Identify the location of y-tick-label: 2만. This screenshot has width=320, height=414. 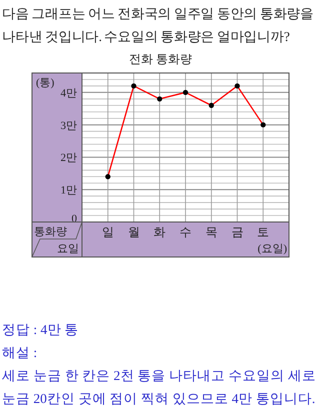
(68, 158).